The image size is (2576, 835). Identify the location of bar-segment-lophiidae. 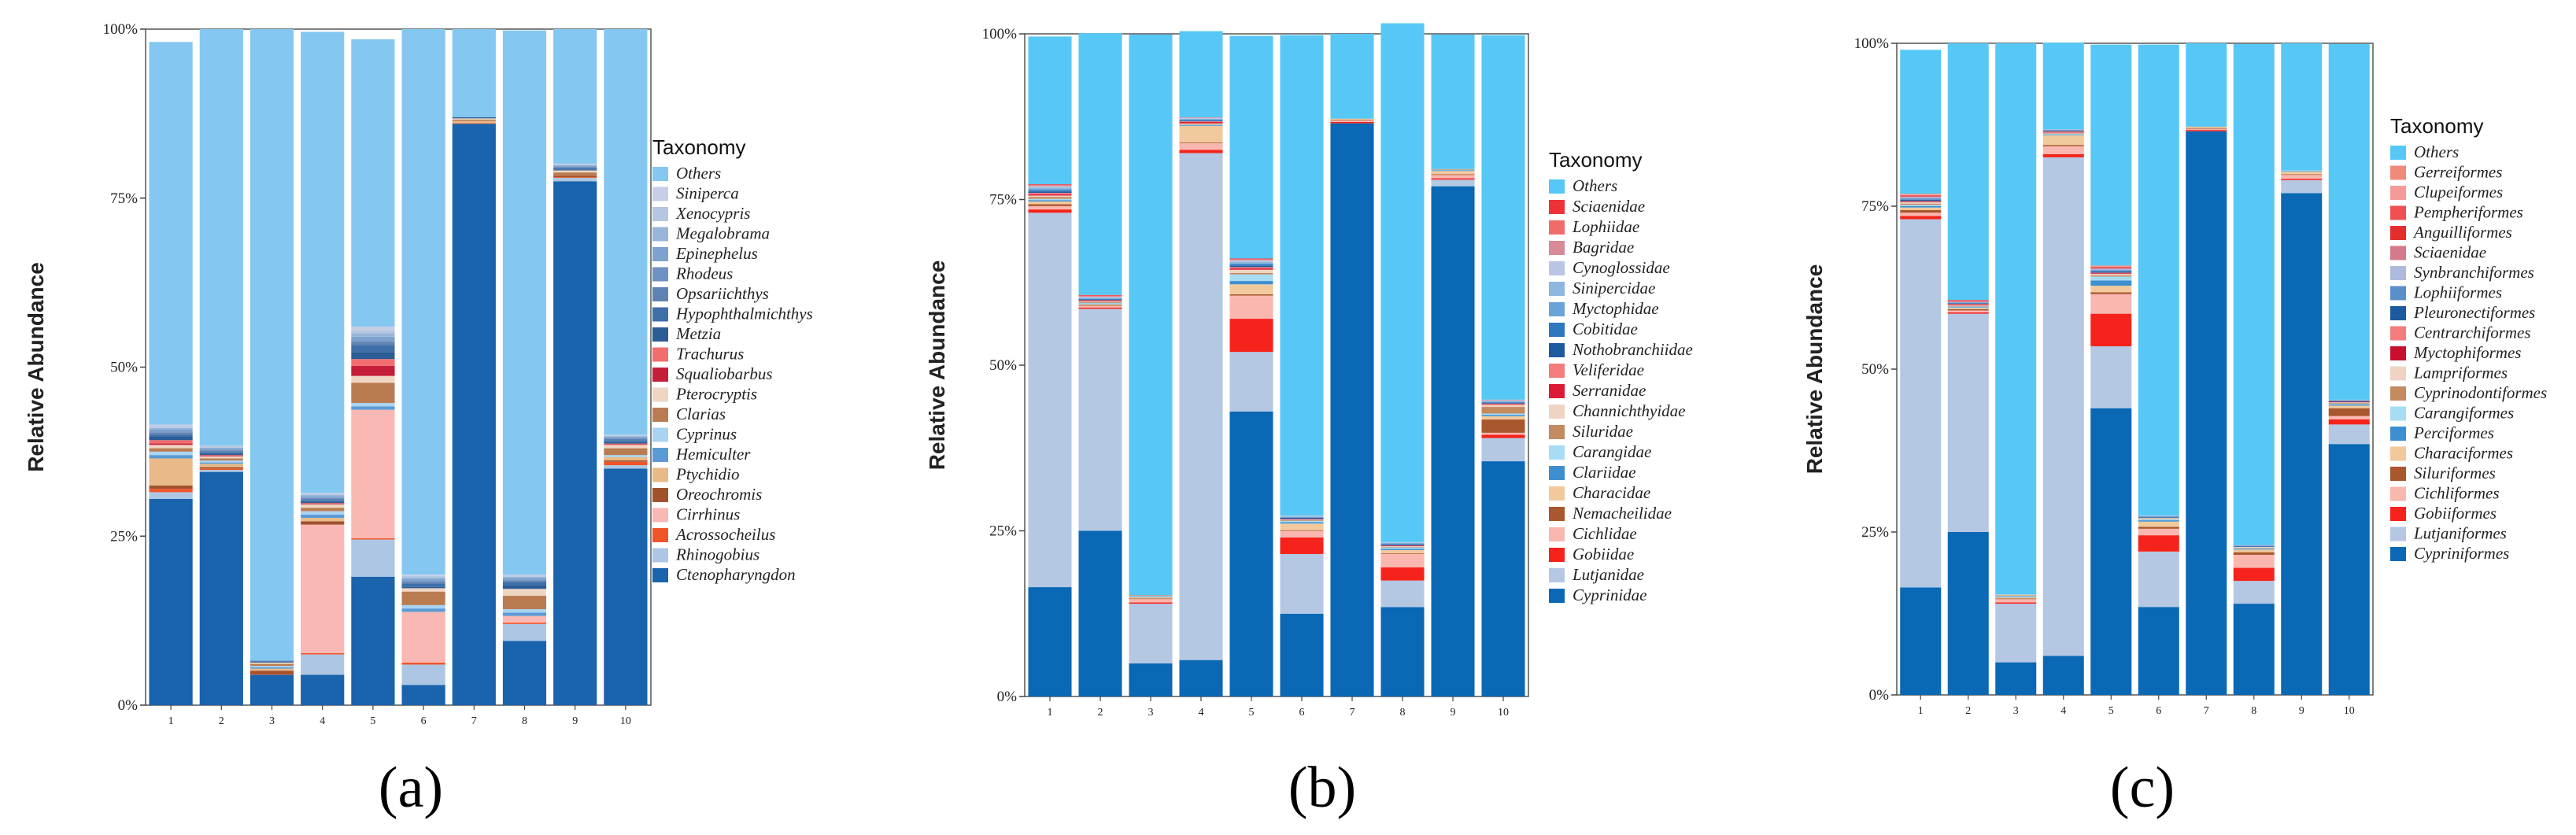
(1050, 185).